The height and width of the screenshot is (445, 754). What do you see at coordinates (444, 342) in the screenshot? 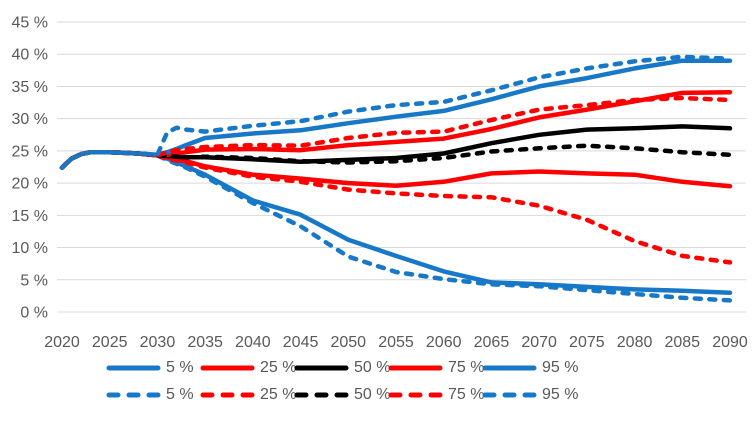
I see `x-axis-tick-label: 2060` at bounding box center [444, 342].